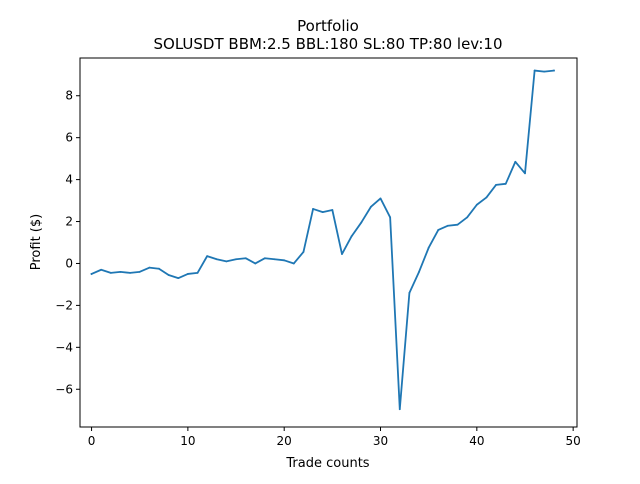 Image resolution: width=640 pixels, height=484 pixels. I want to click on chart-title: Portfolio, so click(328, 26).